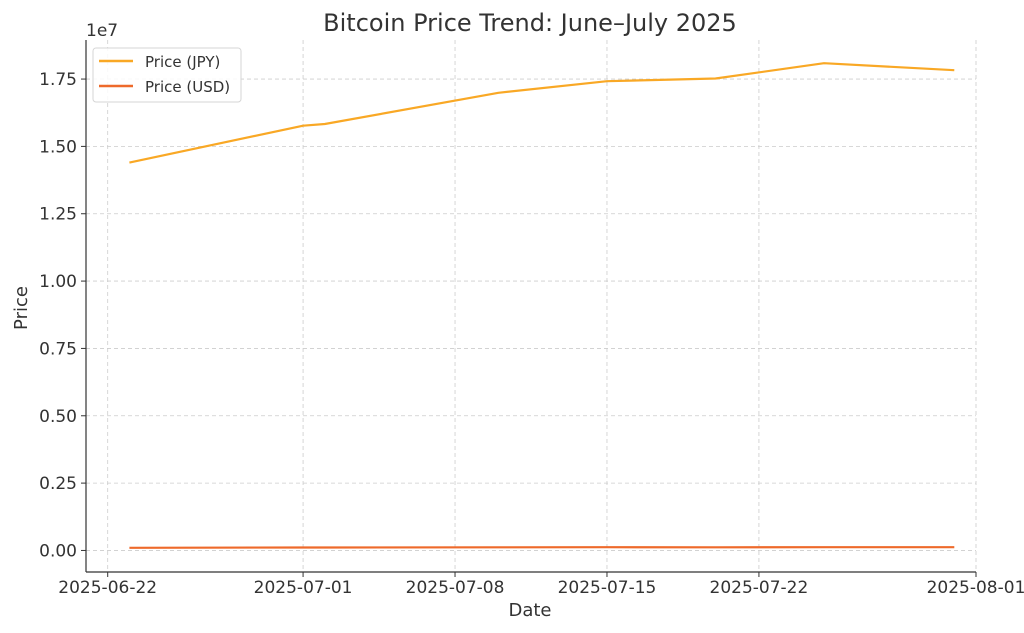 The width and height of the screenshot is (1024, 633). What do you see at coordinates (58, 417) in the screenshot?
I see `y-tick-label: 0.50` at bounding box center [58, 417].